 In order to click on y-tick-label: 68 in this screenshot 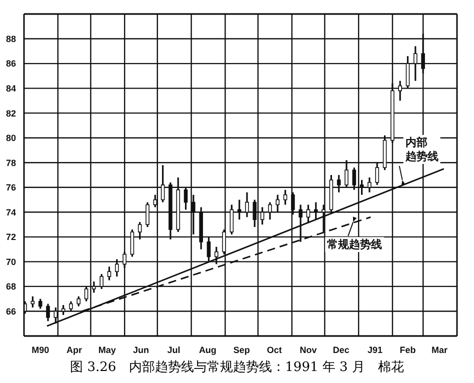, I will do `click(11, 287)`.